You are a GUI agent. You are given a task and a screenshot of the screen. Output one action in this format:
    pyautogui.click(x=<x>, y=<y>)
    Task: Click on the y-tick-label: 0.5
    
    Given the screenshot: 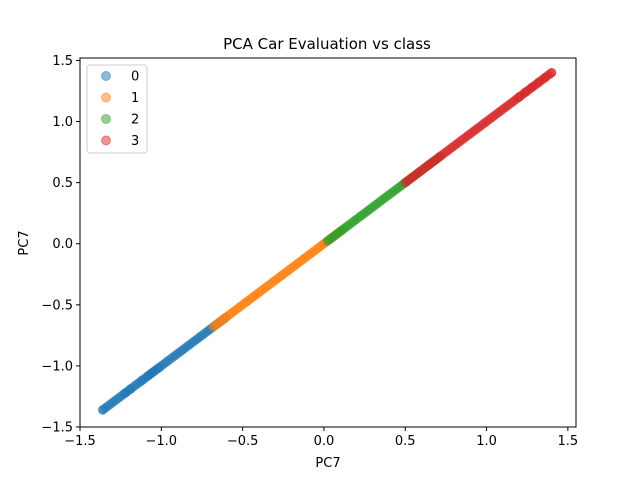 What is the action you would take?
    pyautogui.click(x=62, y=183)
    